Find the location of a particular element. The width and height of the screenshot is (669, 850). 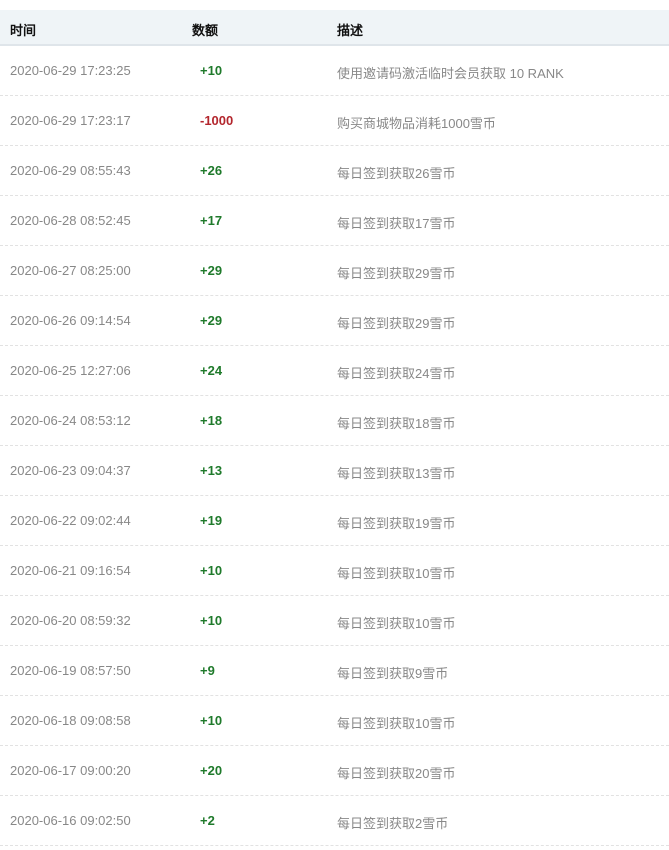

amount-cell: +17 is located at coordinates (211, 220).